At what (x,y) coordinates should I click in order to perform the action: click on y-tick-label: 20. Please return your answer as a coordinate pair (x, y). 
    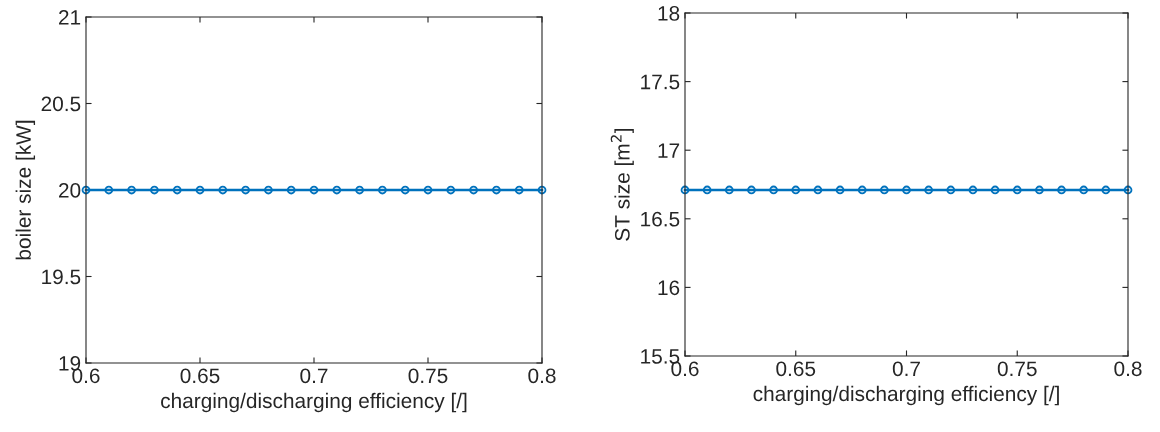
    Looking at the image, I should click on (70, 190).